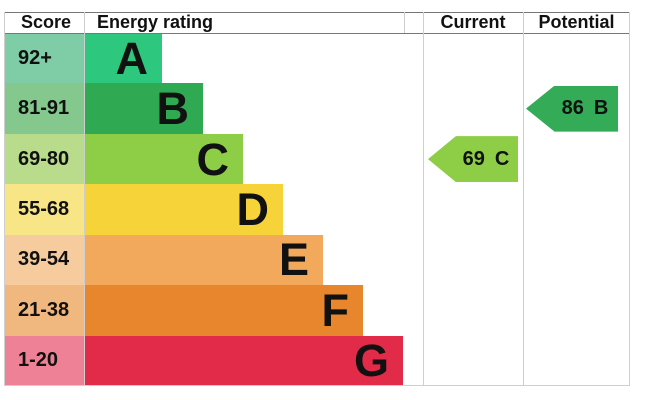 Image resolution: width=650 pixels, height=400 pixels. I want to click on potential-column-divider, so click(523, 199).